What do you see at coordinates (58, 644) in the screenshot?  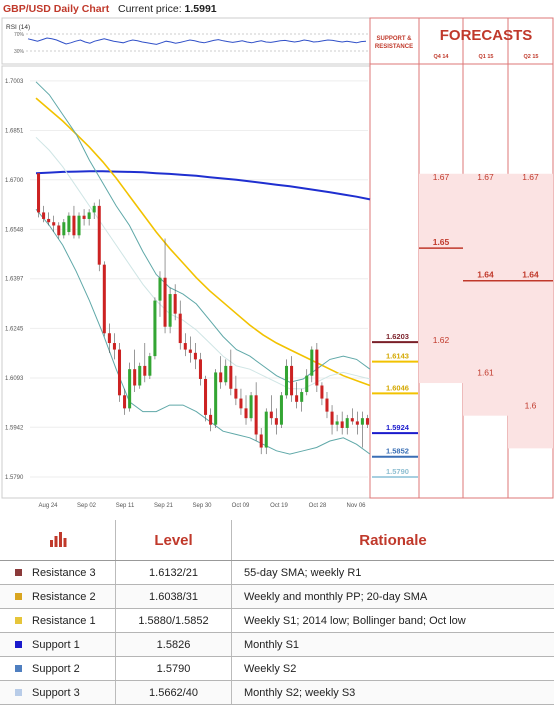 I see `row-name-cell: Support 1` at bounding box center [58, 644].